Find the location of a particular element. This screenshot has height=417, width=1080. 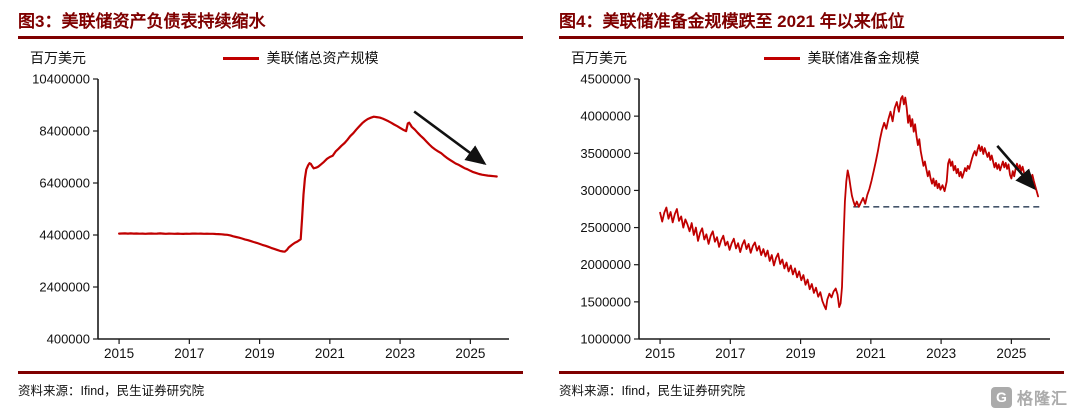

chart-legend: 美联储准备金规模 is located at coordinates (841, 58).